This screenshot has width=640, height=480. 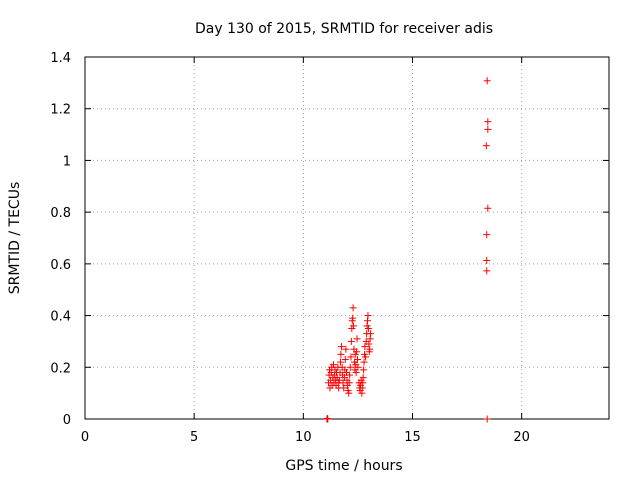 What do you see at coordinates (303, 437) in the screenshot?
I see `x-tick-label: 10` at bounding box center [303, 437].